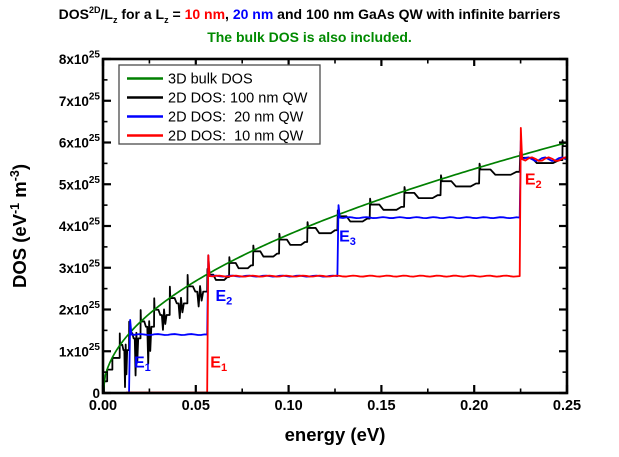  What do you see at coordinates (19, 226) in the screenshot?
I see `y-axis-title: DOS (eV-1 m-3)` at bounding box center [19, 226].